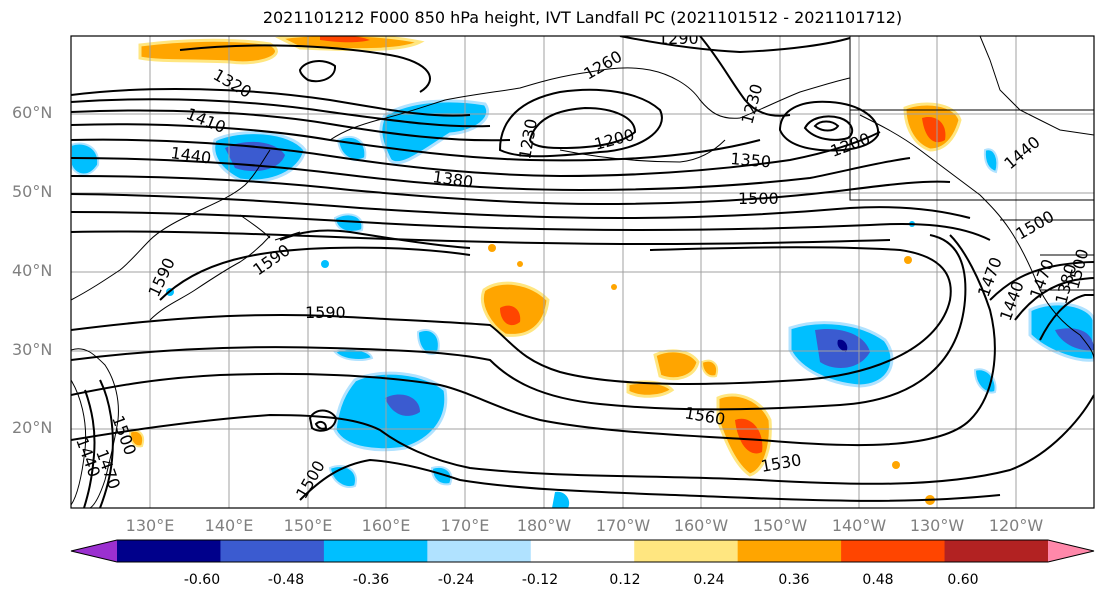  Describe the element at coordinates (544, 525) in the screenshot. I see `lon-label-180w: 180°W` at that location.